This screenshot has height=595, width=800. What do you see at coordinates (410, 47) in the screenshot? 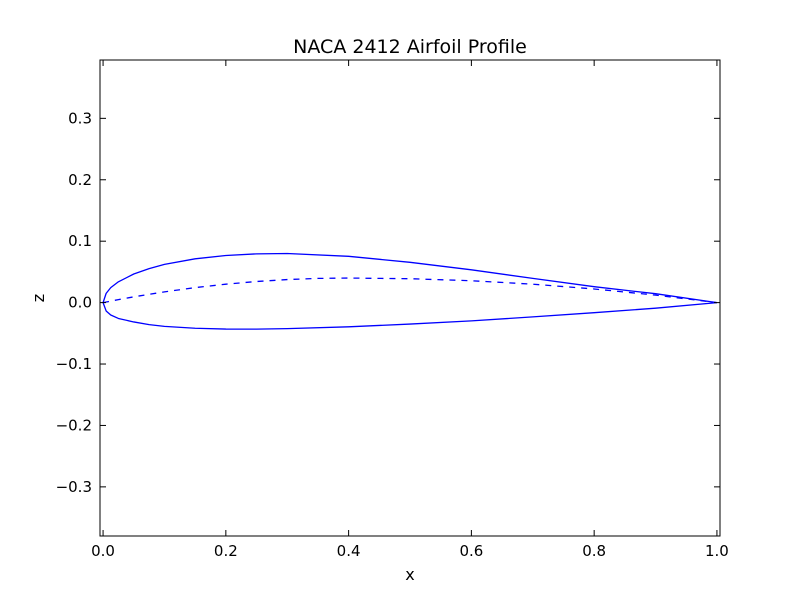
I see `chart-title: NACA 2412 Airfoil Profile` at bounding box center [410, 47].